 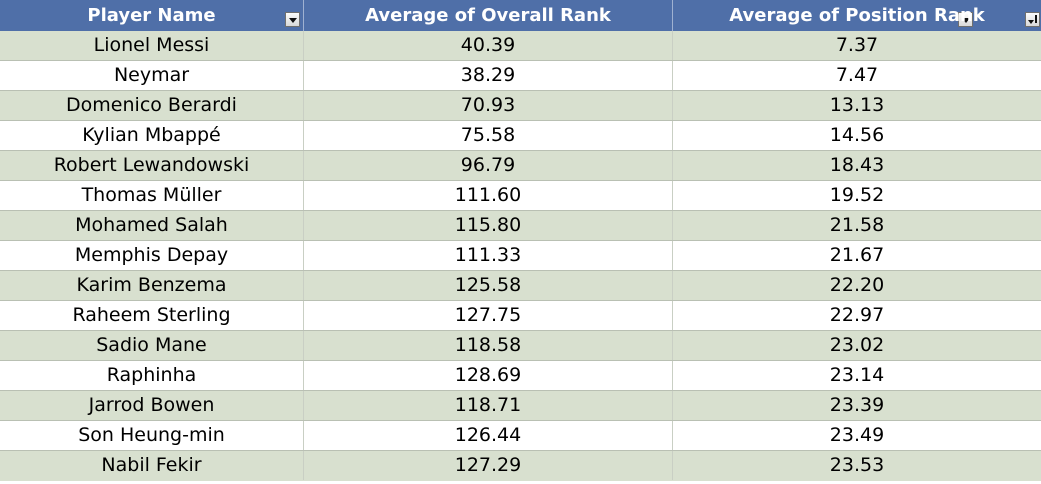 What do you see at coordinates (152, 255) in the screenshot?
I see `player-name-cell: Memphis Depay` at bounding box center [152, 255].